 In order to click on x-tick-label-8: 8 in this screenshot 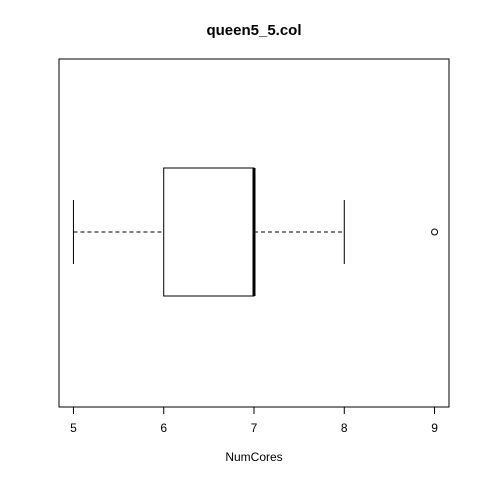, I will do `click(344, 428)`.